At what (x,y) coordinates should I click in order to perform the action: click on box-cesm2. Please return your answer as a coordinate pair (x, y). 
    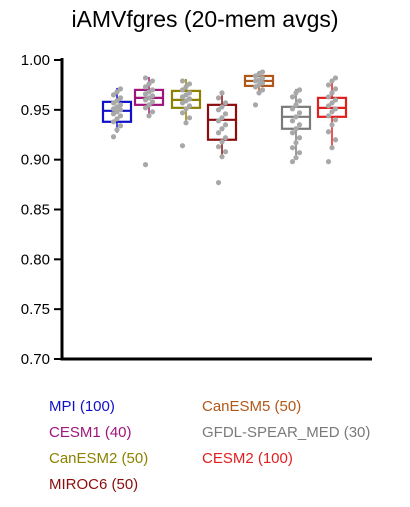
    Looking at the image, I should click on (332, 120).